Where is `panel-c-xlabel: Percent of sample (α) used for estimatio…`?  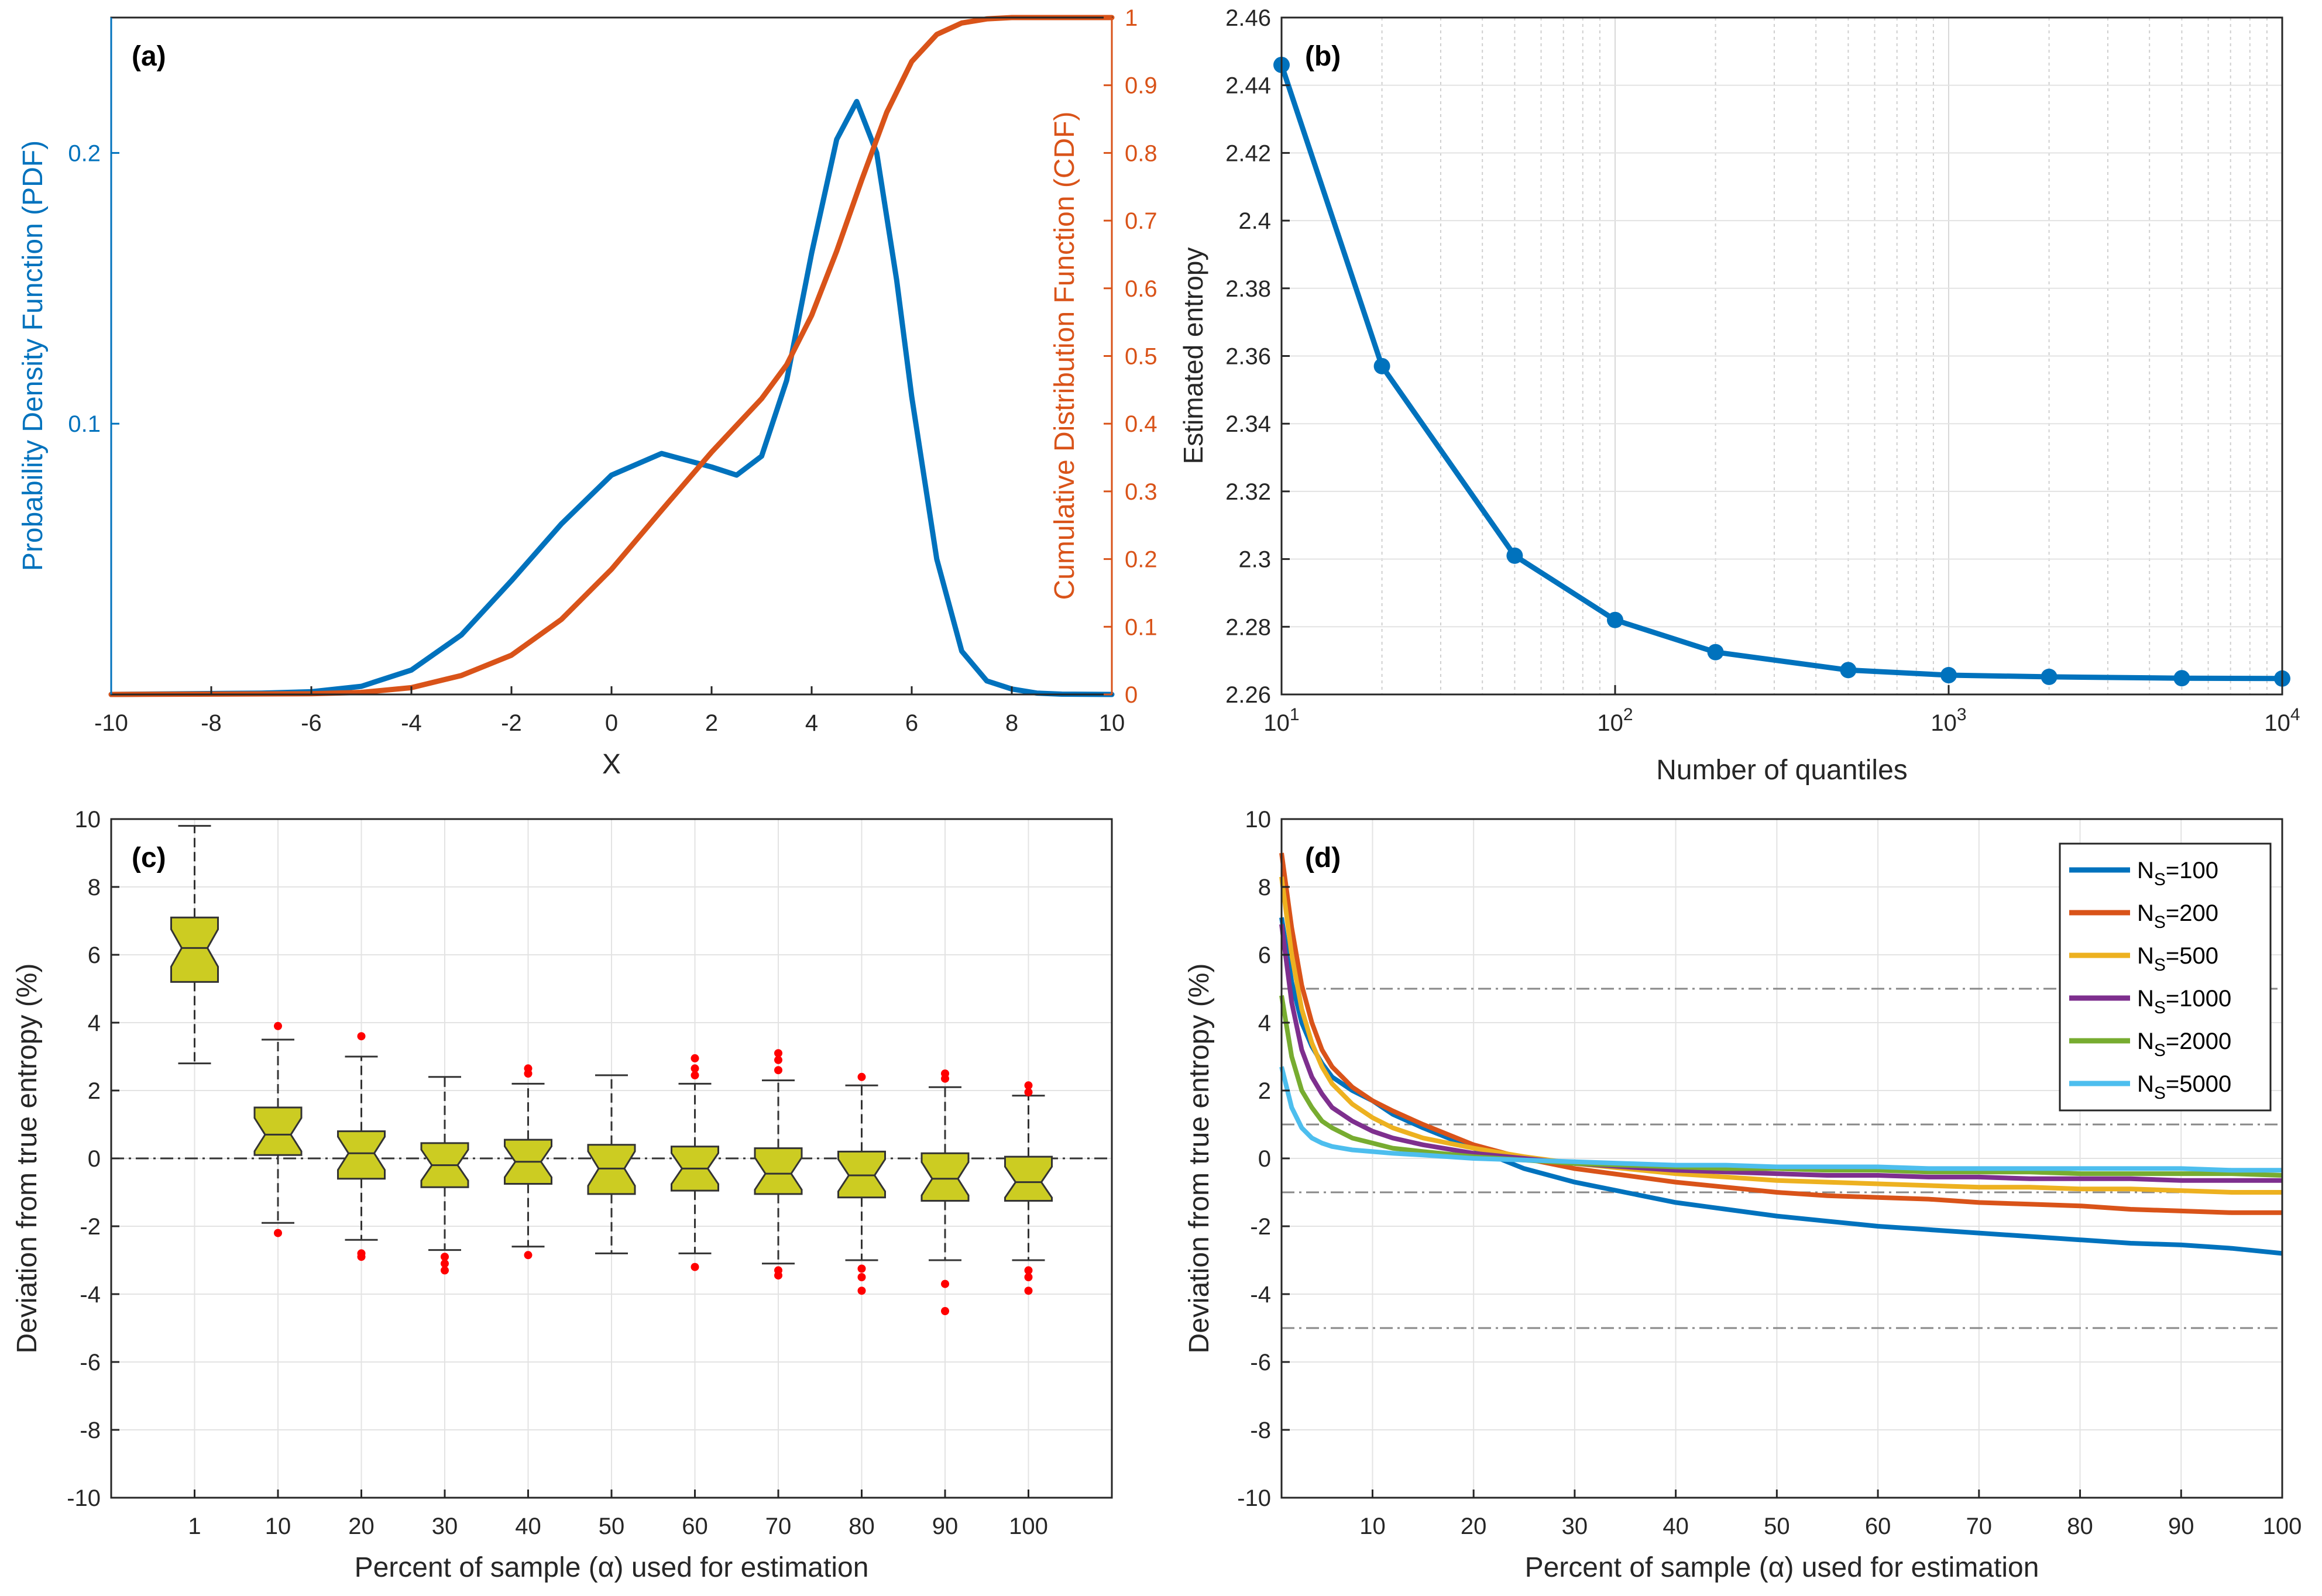 panel-c-xlabel: Percent of sample (α) used for estimatio… is located at coordinates (612, 1567).